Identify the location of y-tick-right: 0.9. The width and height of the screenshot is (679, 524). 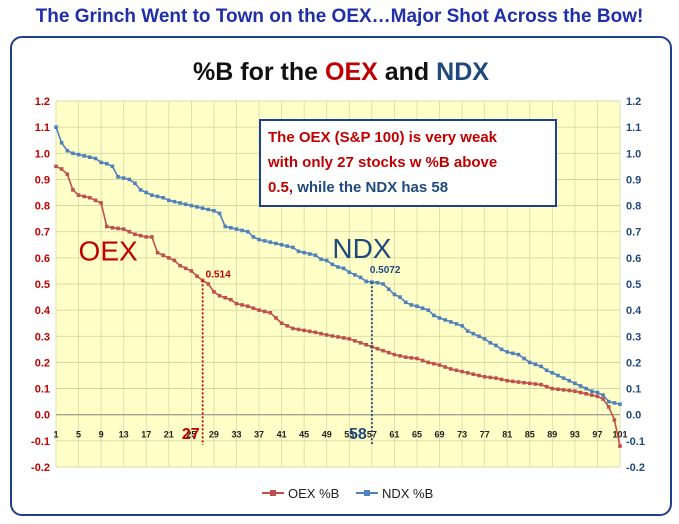
(633, 180).